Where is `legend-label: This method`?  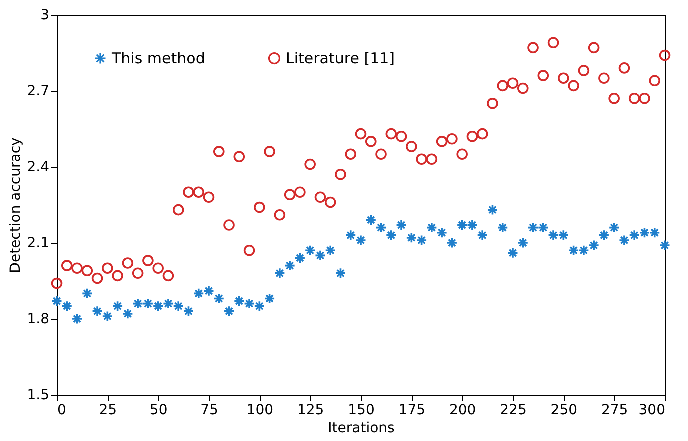
legend-label: This method is located at coordinates (158, 59).